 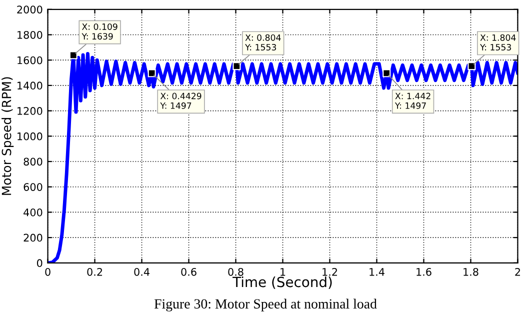 I want to click on x-tick-label: 0.2, so click(x=94, y=272).